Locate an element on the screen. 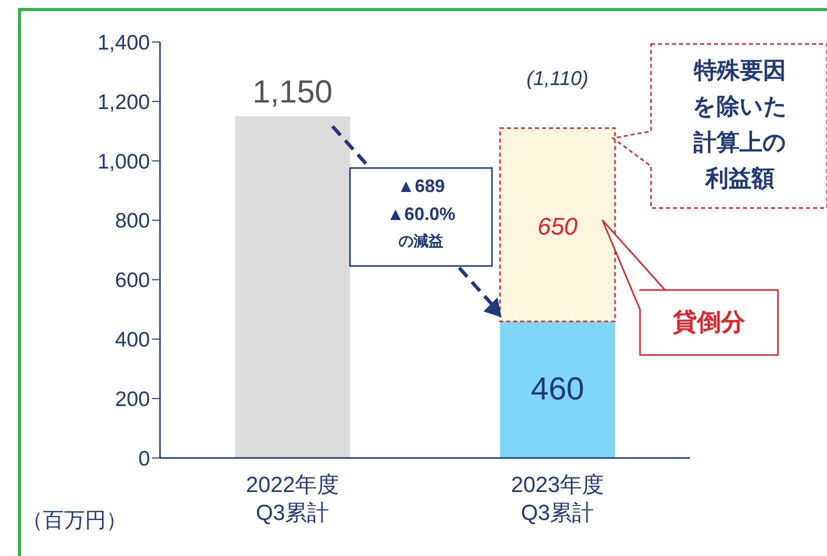  x-tick-label: 2022年度 Q3累計 is located at coordinates (292, 498).